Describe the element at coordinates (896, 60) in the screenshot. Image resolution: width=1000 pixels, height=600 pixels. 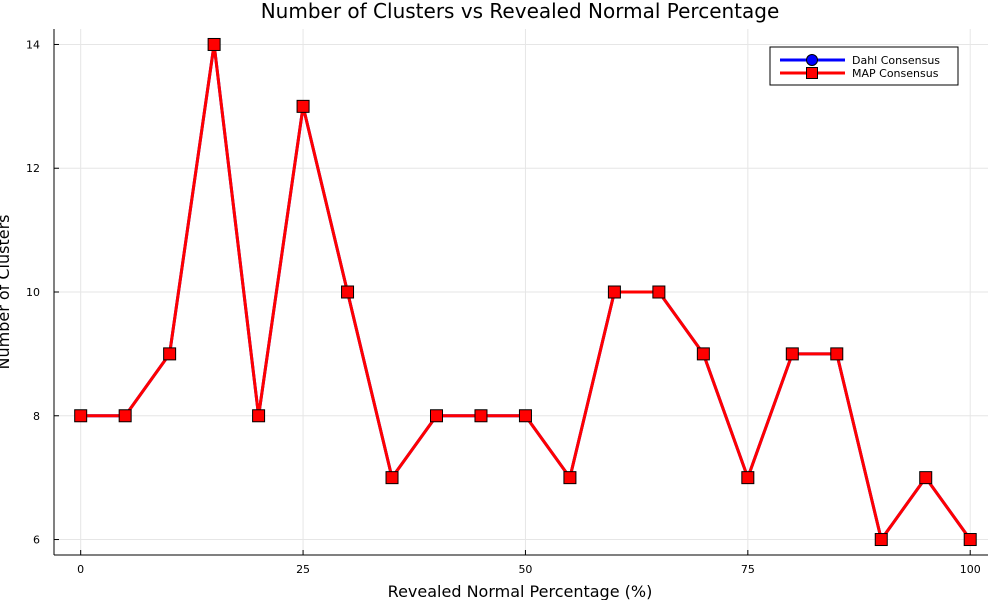
I see `legend-label-dahl: Dahl Consensus` at that location.